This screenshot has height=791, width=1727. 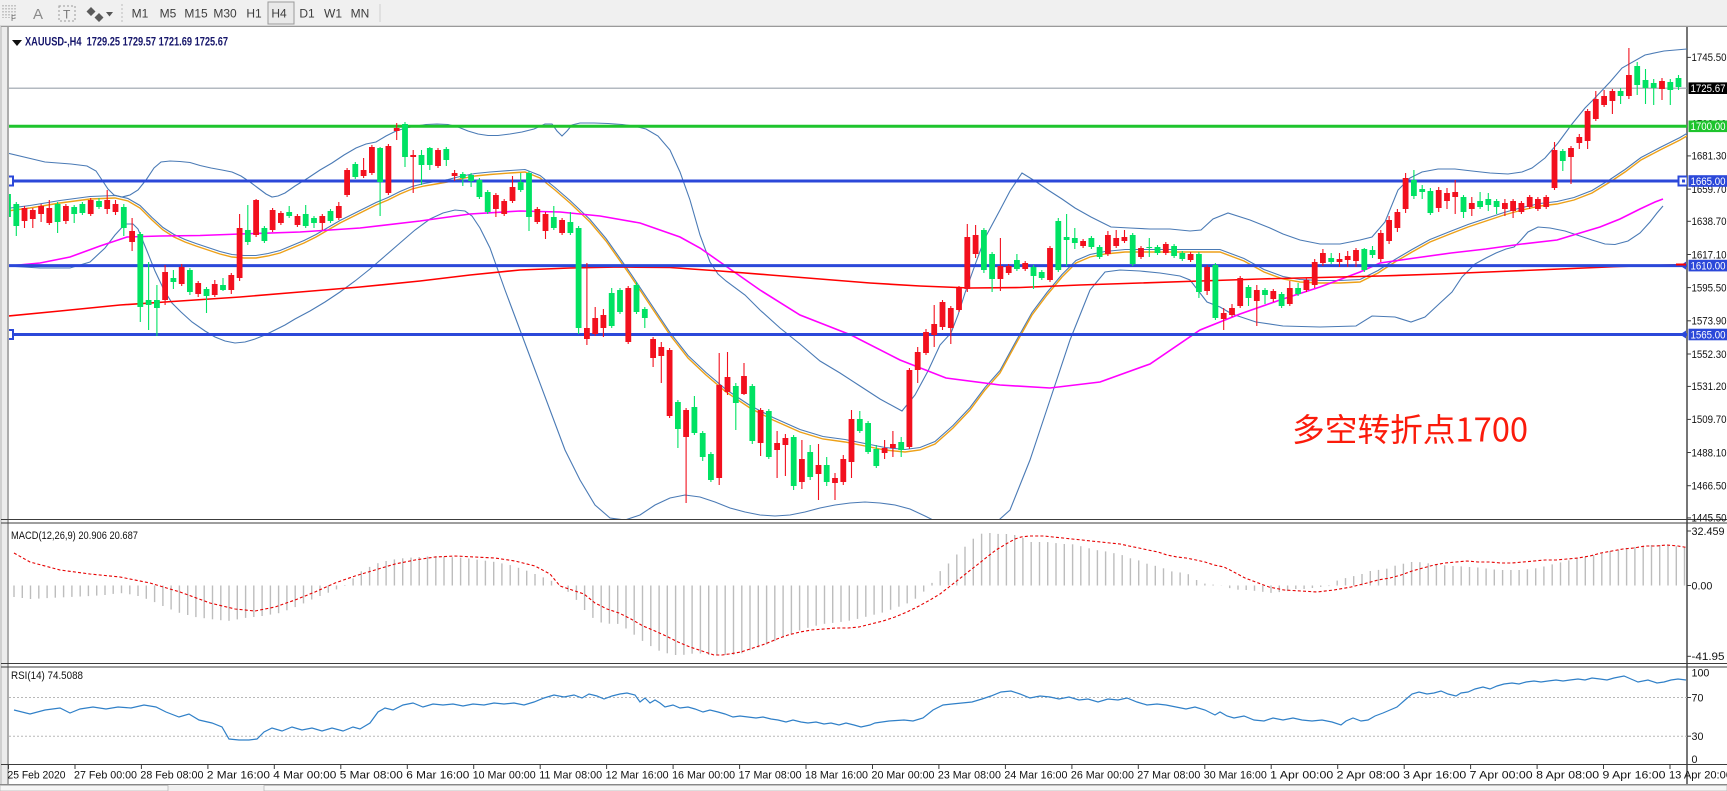 I want to click on svg-text: 1700.00, so click(x=1708, y=127).